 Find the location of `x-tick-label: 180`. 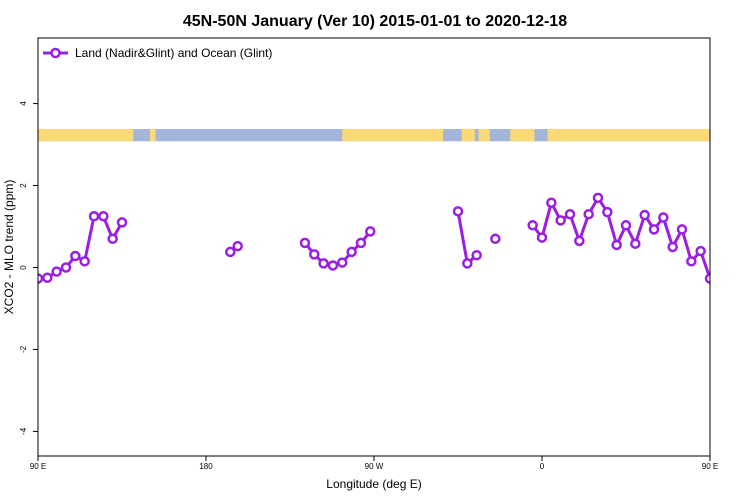

x-tick-label: 180 is located at coordinates (206, 466).